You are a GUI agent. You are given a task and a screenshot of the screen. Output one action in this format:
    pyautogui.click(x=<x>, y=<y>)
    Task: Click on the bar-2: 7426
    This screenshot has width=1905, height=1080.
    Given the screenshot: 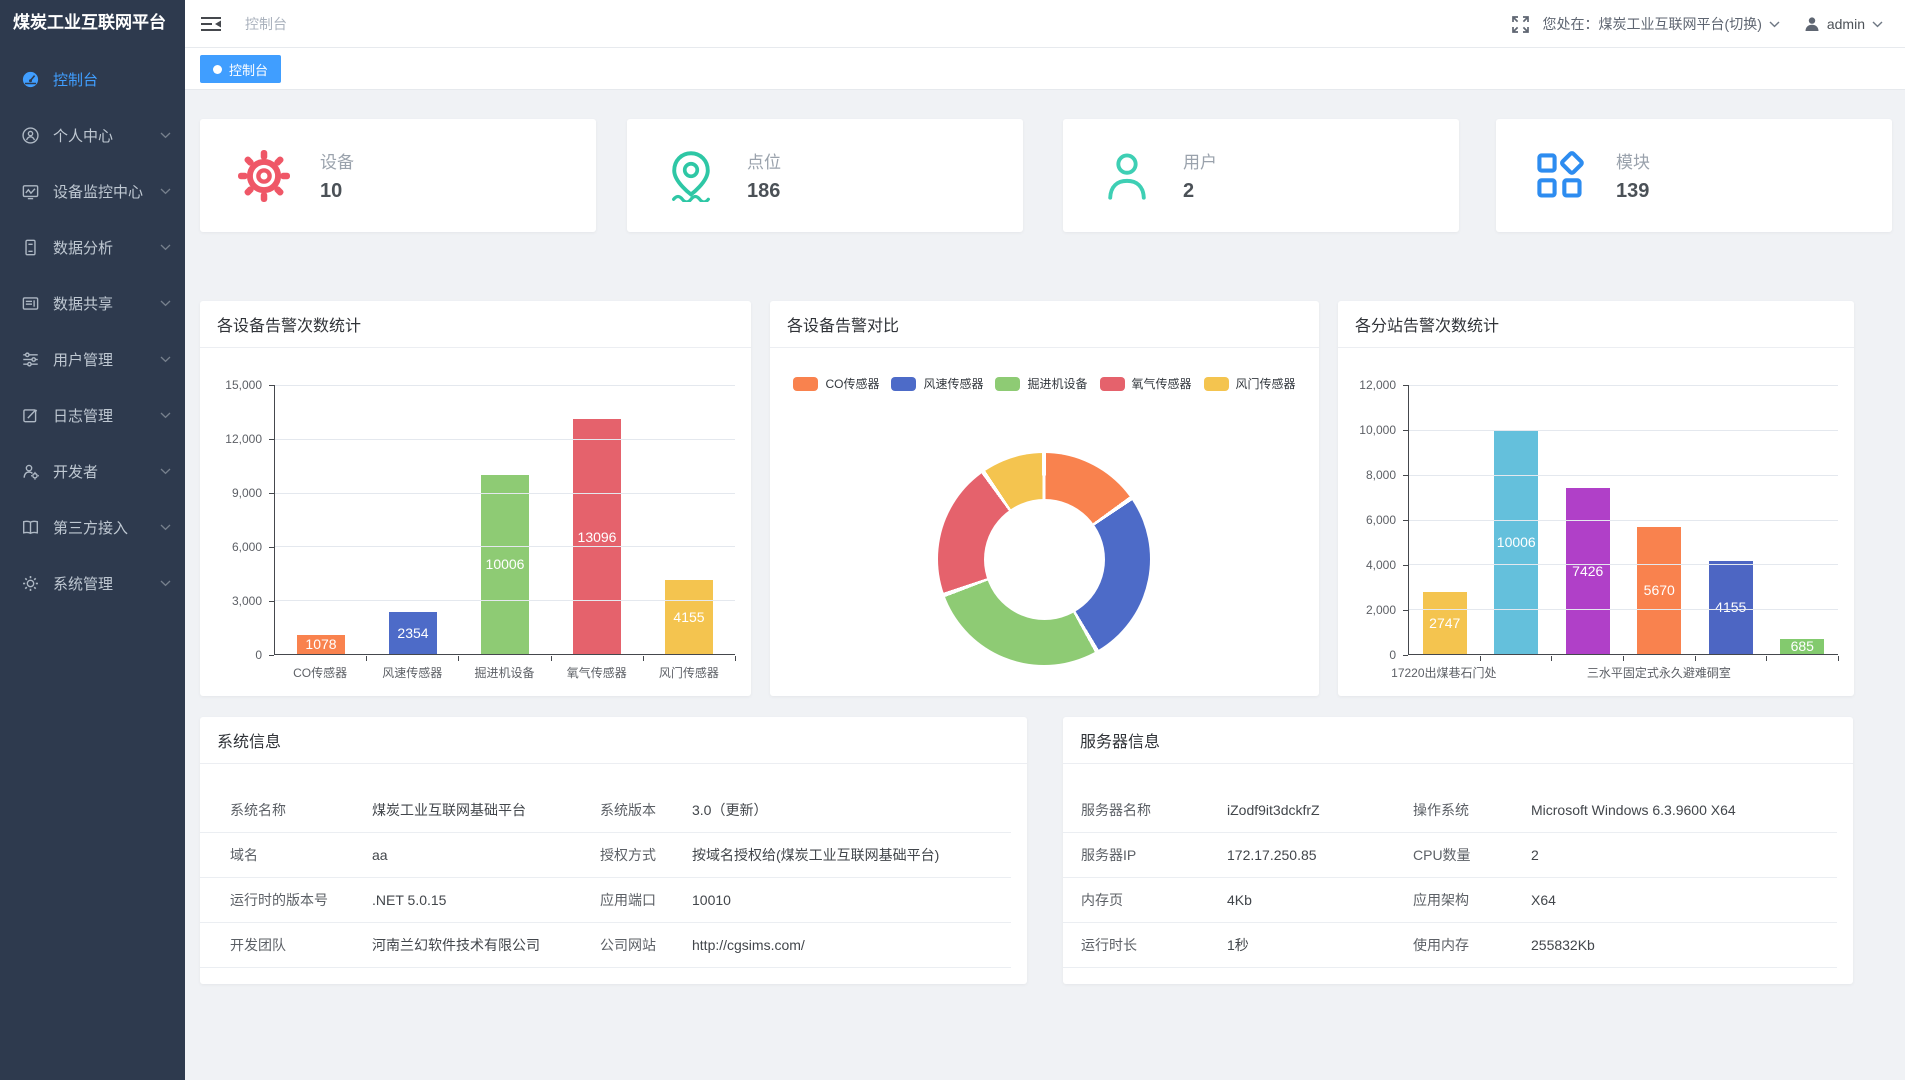 What is the action you would take?
    pyautogui.click(x=1587, y=570)
    